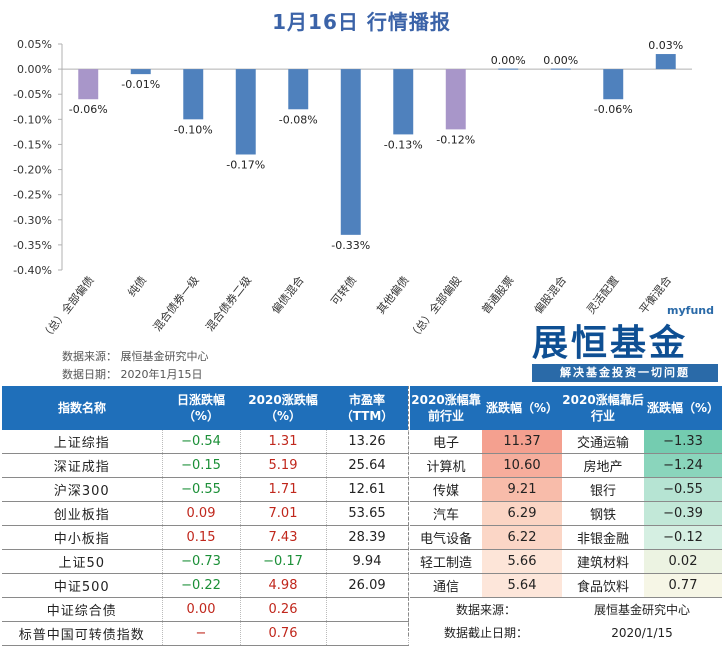  Describe the element at coordinates (67, 307) in the screenshot. I see `category-label: （总）全部偏债` at that location.